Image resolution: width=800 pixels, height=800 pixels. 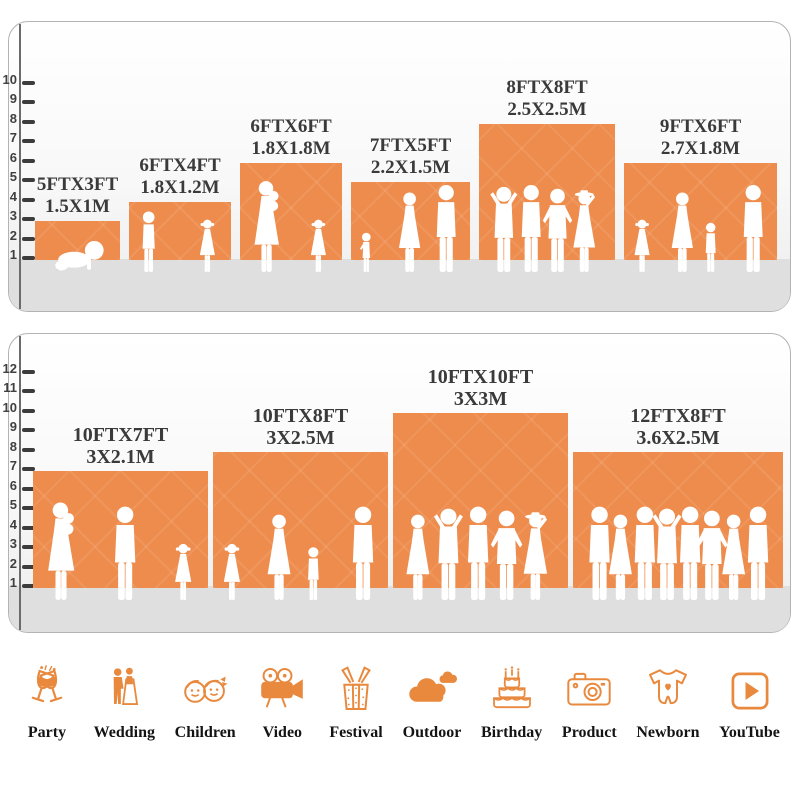 I want to click on category-label: Newborn, so click(x=668, y=732).